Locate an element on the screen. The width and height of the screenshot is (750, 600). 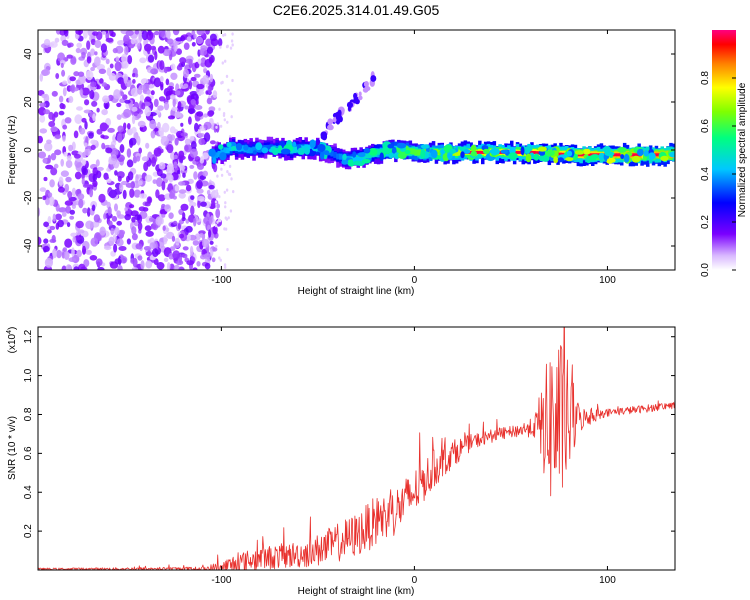
frequency-branch is located at coordinates (346, 108).